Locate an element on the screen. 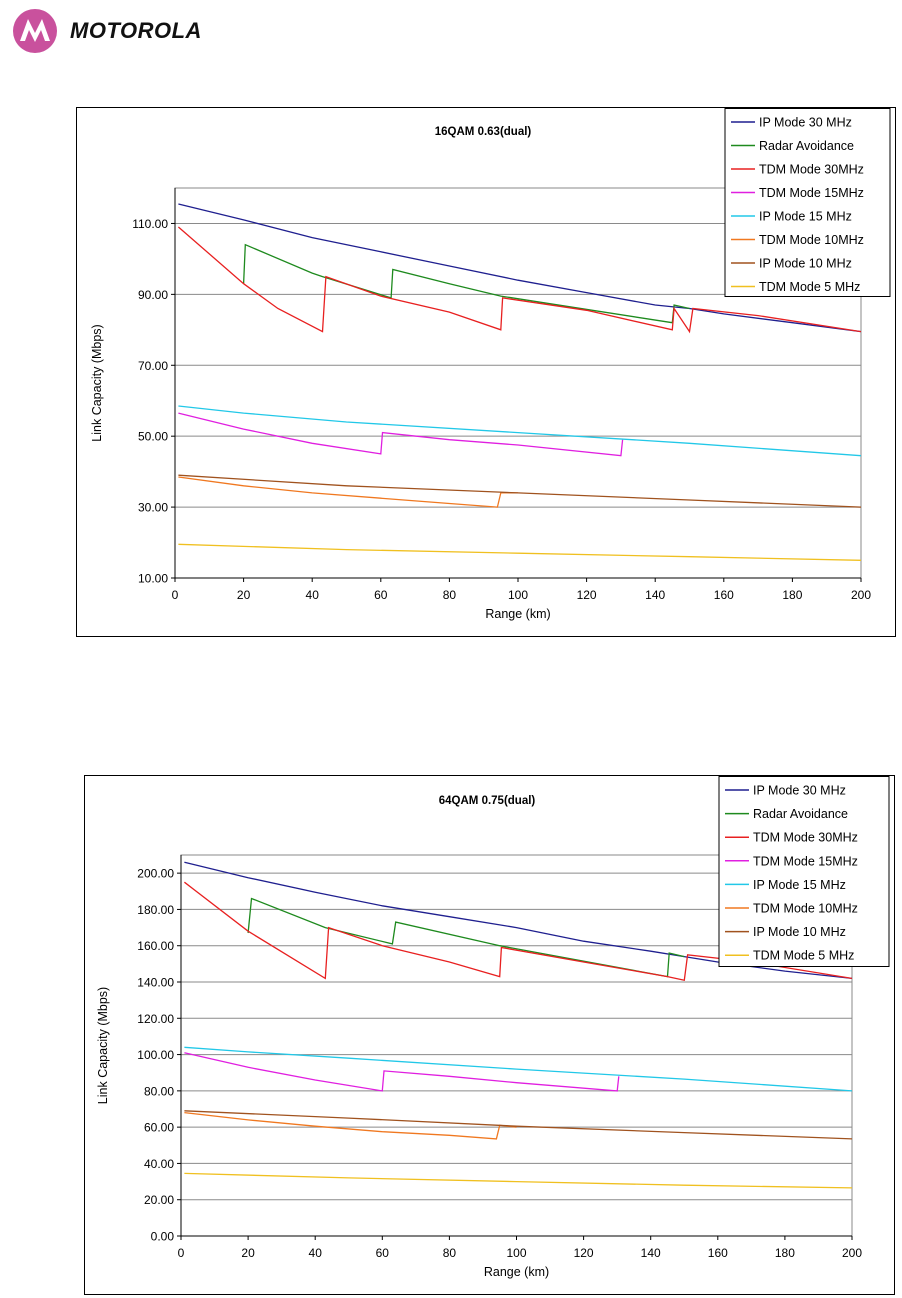 This screenshot has height=1298, width=902. y-tick-label: 140.00 is located at coordinates (155, 983).